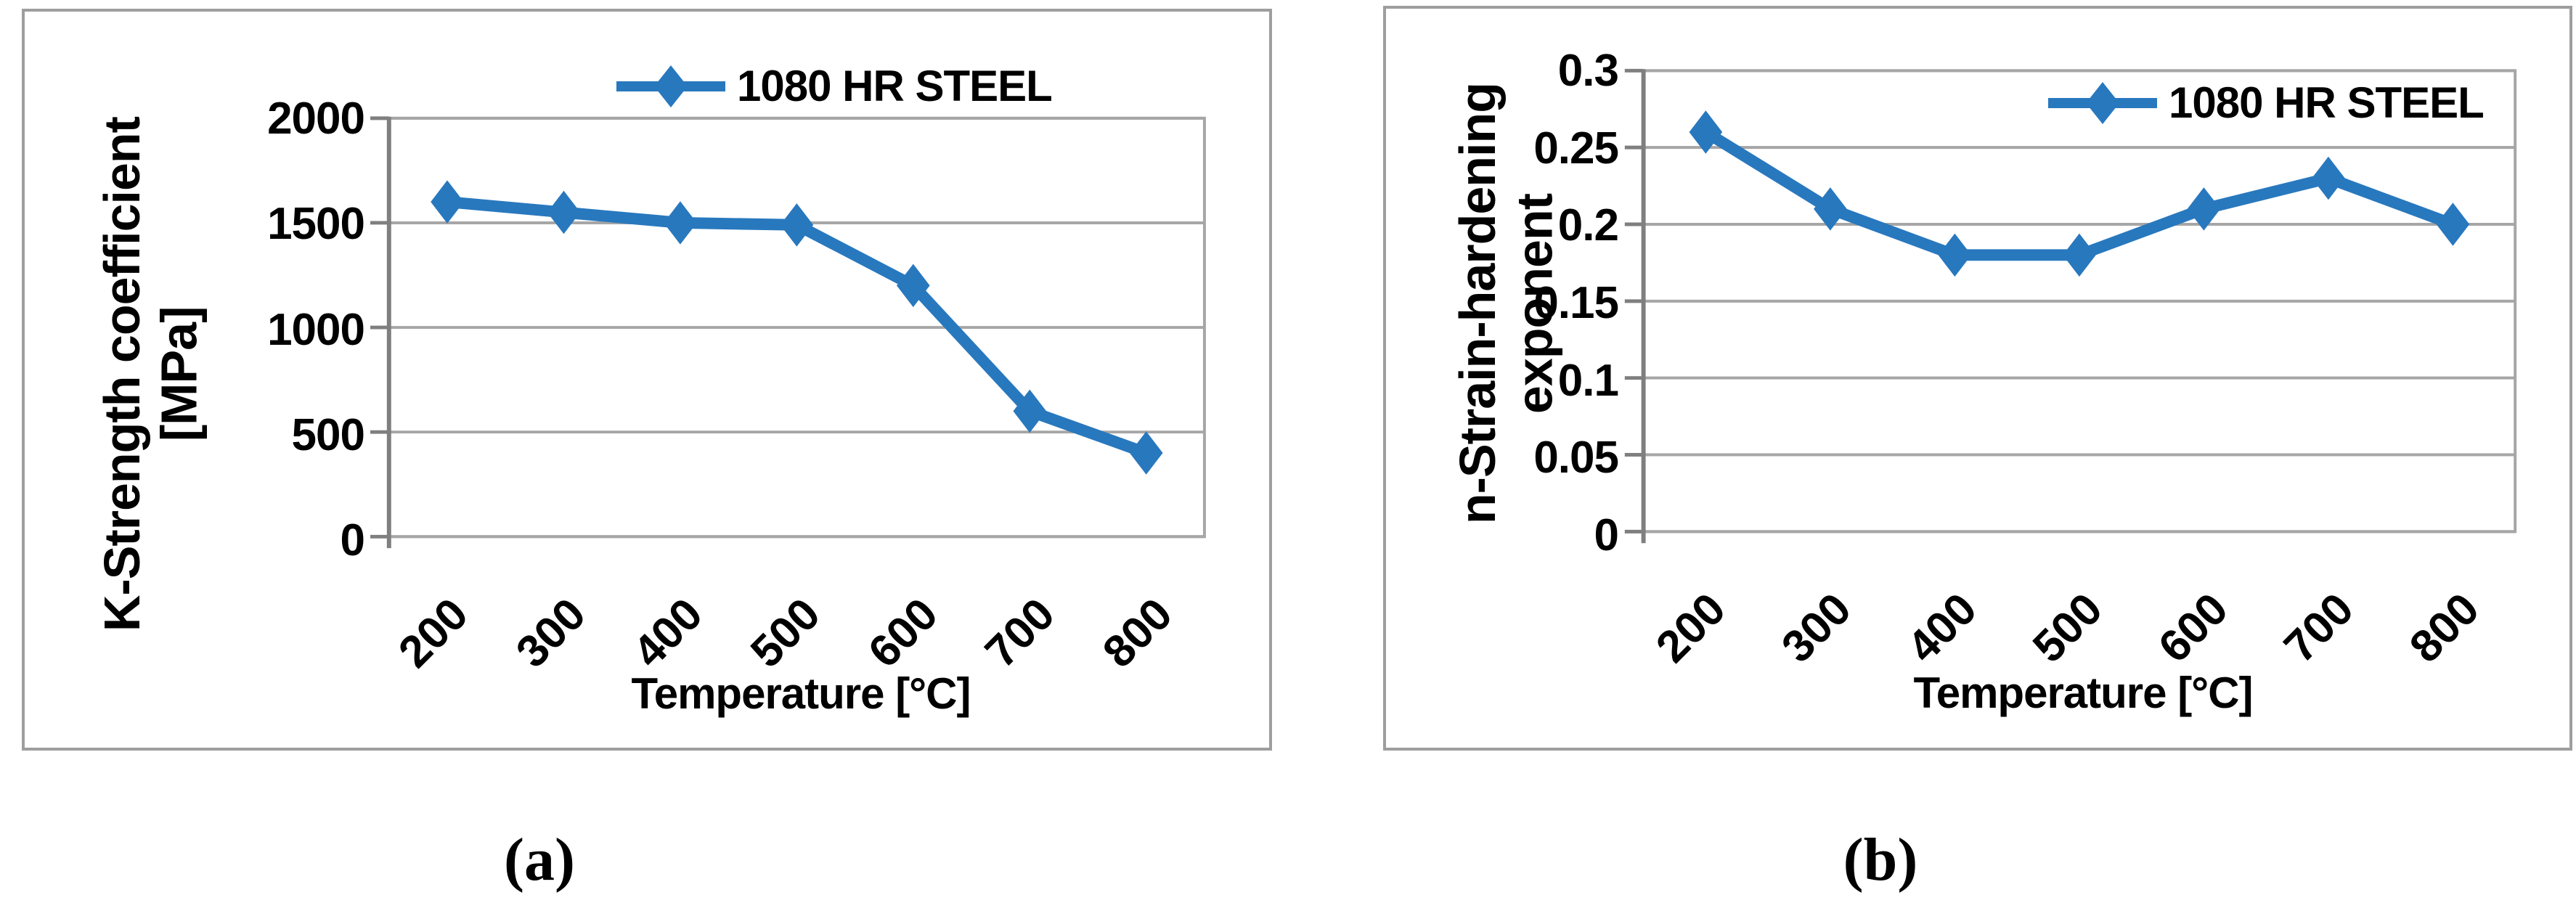 The width and height of the screenshot is (2576, 903). I want to click on y-tick-label: 0.05, so click(1576, 458).